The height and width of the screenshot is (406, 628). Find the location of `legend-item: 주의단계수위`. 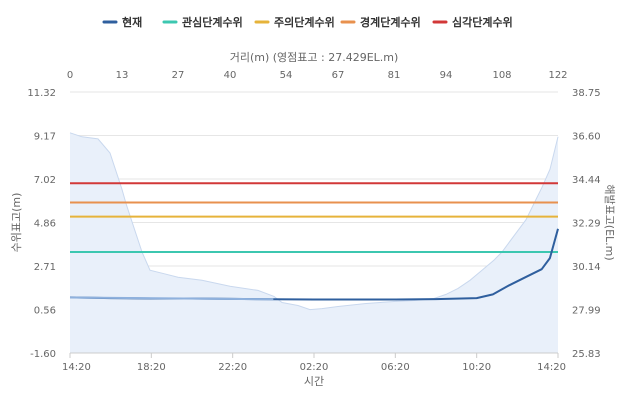

legend-item: 주의단계수위 is located at coordinates (294, 22).